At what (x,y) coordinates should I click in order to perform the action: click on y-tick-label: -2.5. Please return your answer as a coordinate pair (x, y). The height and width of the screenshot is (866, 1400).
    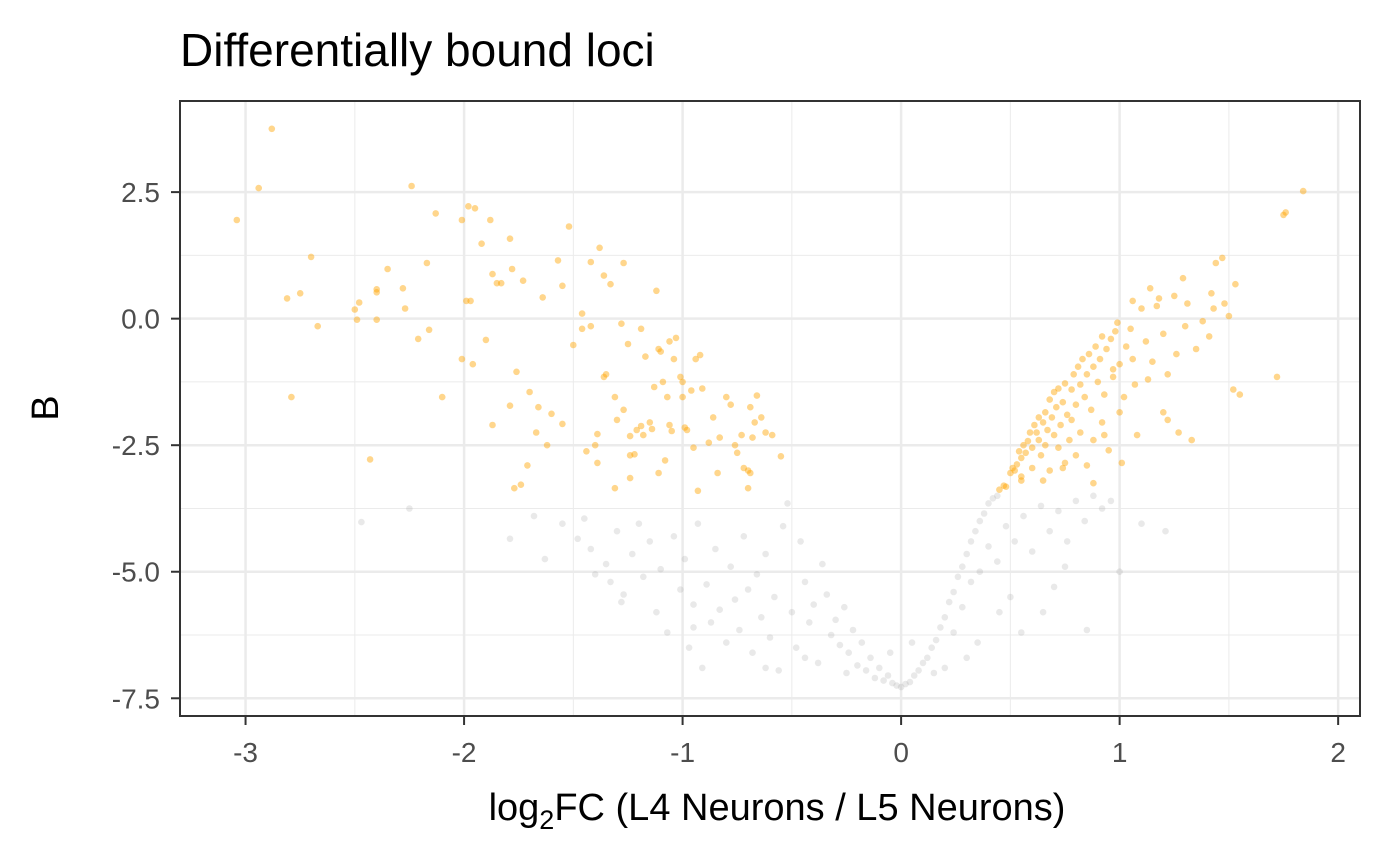
    Looking at the image, I should click on (136, 445).